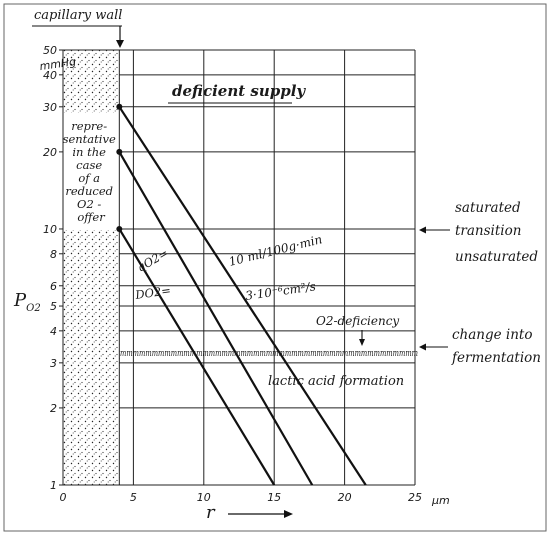 Image resolution: width=550 pixels, height=535 pixels. I want to click on x-tick-label: 20, so click(345, 497).